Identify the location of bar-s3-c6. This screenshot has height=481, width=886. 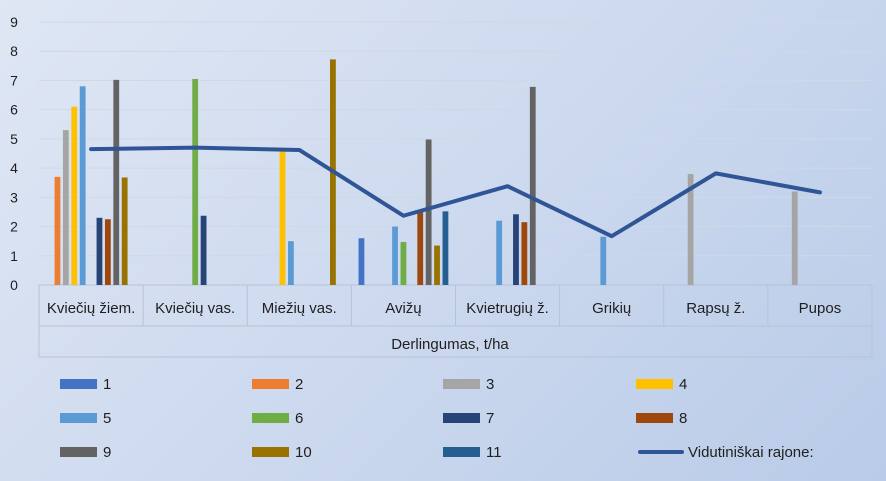
(690, 229).